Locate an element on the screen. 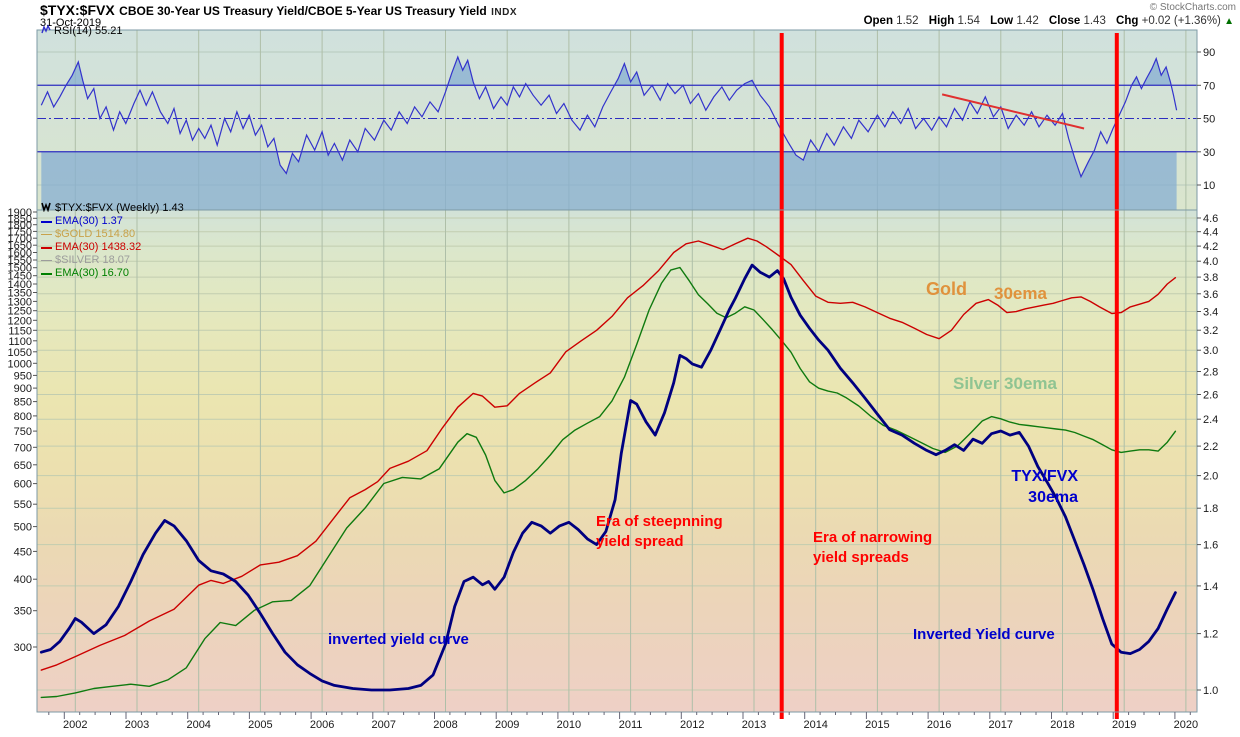  svg-text: 4.0 is located at coordinates (1210, 262).